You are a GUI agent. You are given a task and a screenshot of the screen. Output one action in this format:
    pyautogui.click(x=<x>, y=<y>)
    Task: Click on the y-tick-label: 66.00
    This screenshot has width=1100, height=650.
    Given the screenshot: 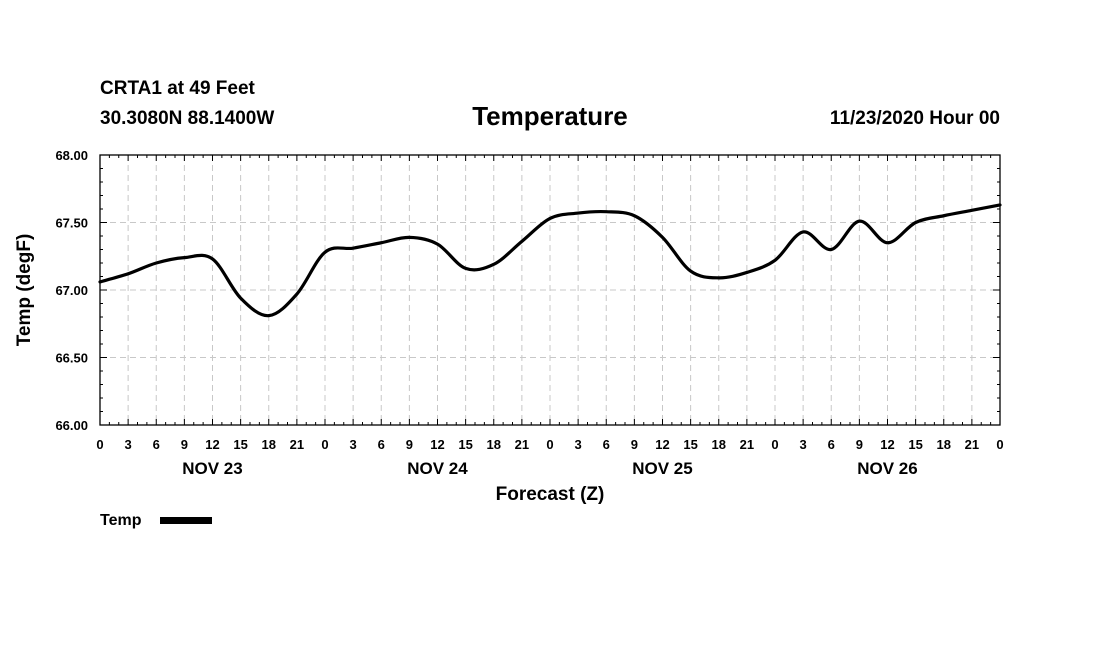 What is the action you would take?
    pyautogui.click(x=71, y=425)
    